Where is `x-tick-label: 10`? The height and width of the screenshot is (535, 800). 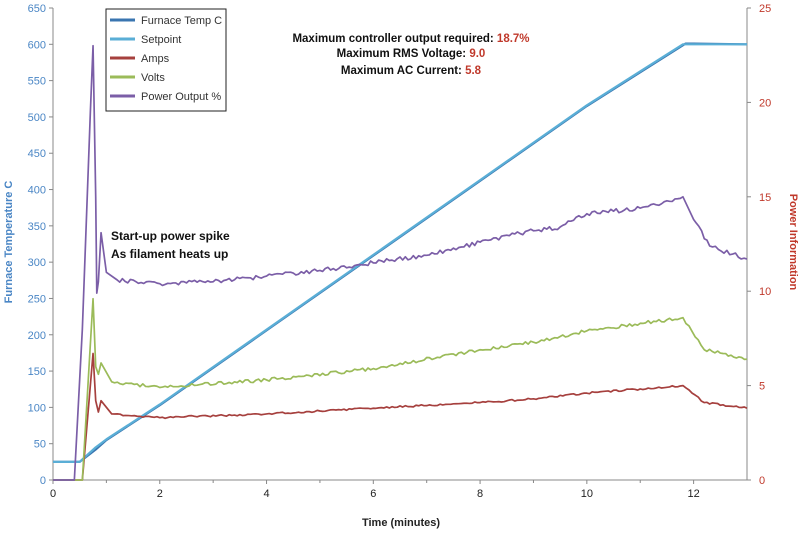
x-tick-label: 10 is located at coordinates (587, 494).